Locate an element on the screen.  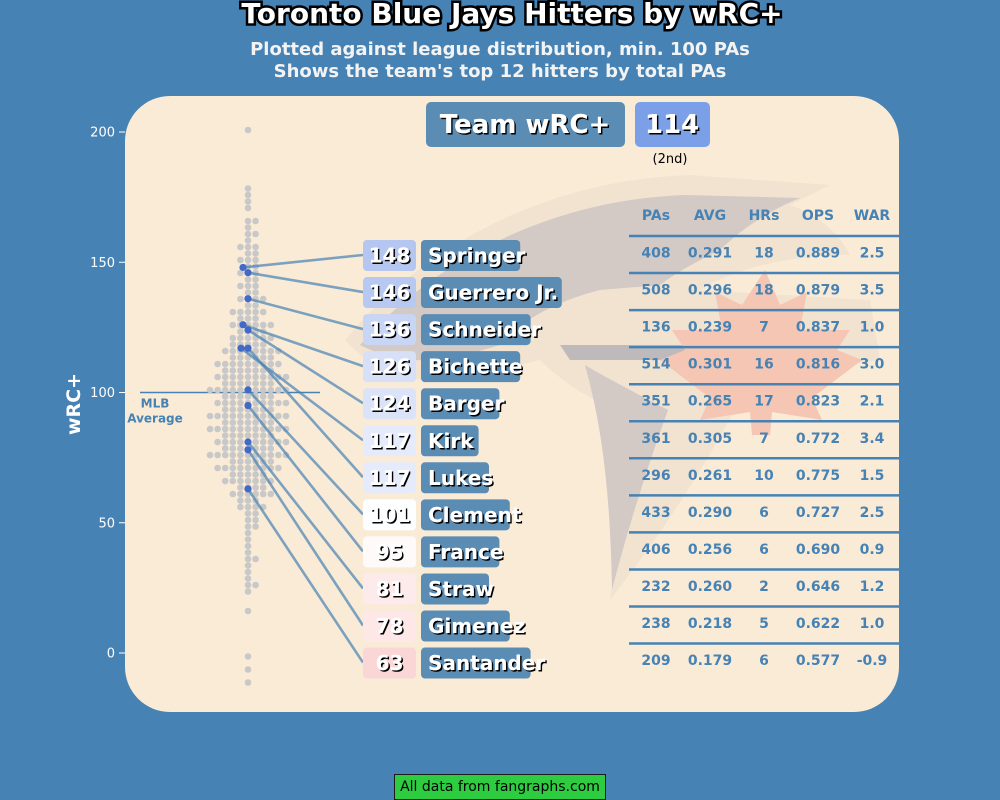
stat-cell-war: 2.5 is located at coordinates (872, 513).